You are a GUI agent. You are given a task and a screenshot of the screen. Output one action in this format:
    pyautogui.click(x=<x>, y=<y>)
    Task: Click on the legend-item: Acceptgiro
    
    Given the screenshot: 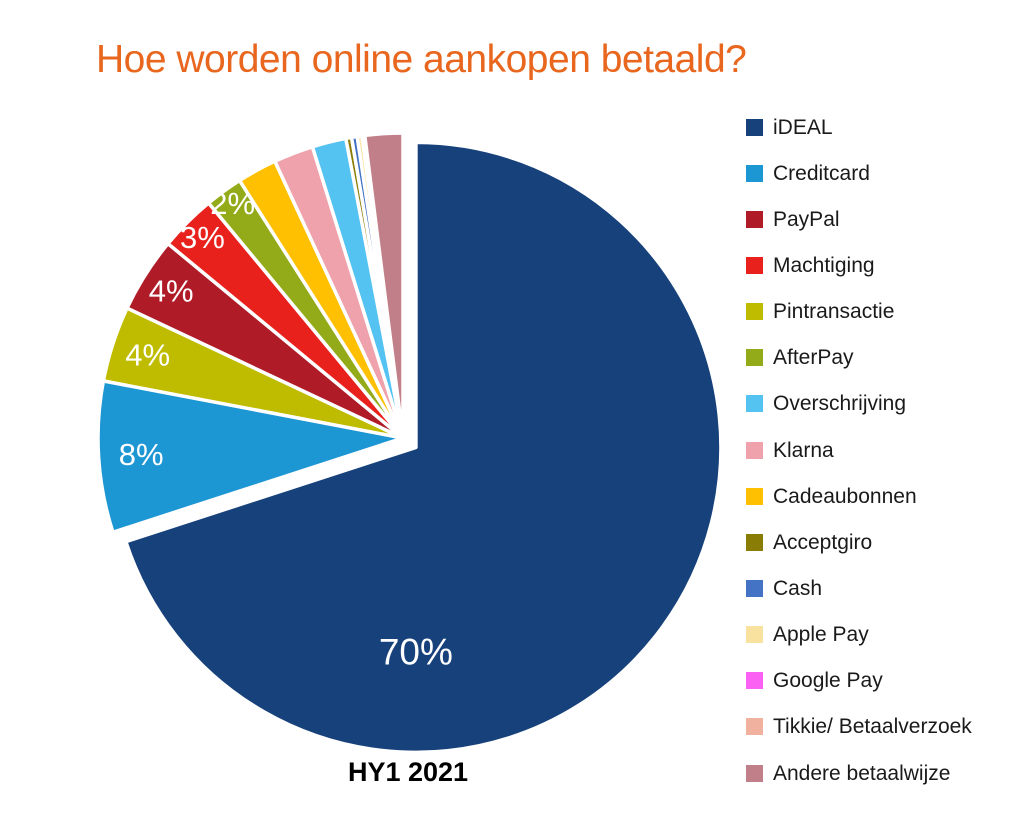 What is the action you would take?
    pyautogui.click(x=859, y=542)
    